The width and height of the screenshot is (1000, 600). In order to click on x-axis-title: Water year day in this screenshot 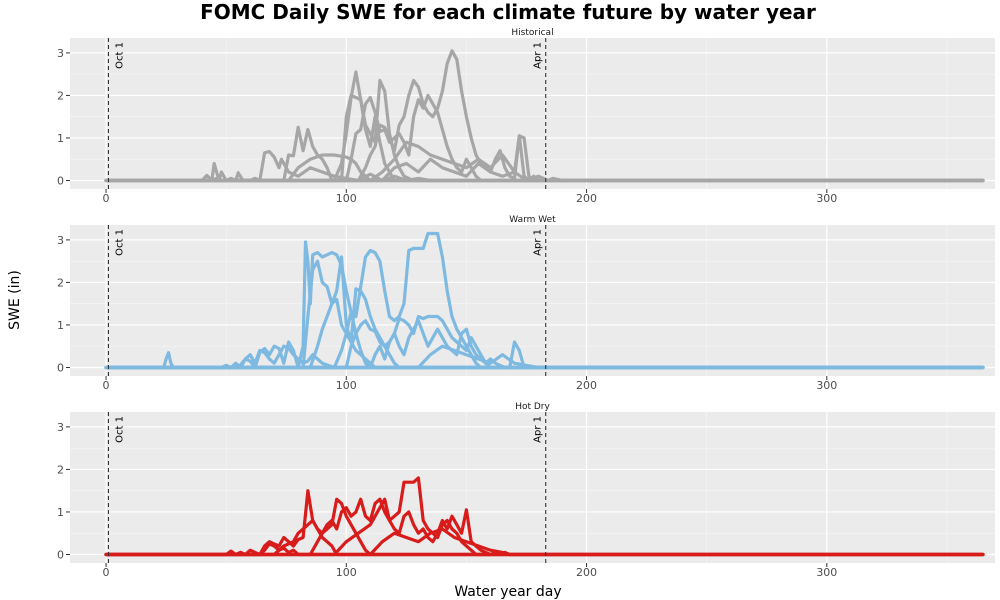, I will do `click(507, 592)`.